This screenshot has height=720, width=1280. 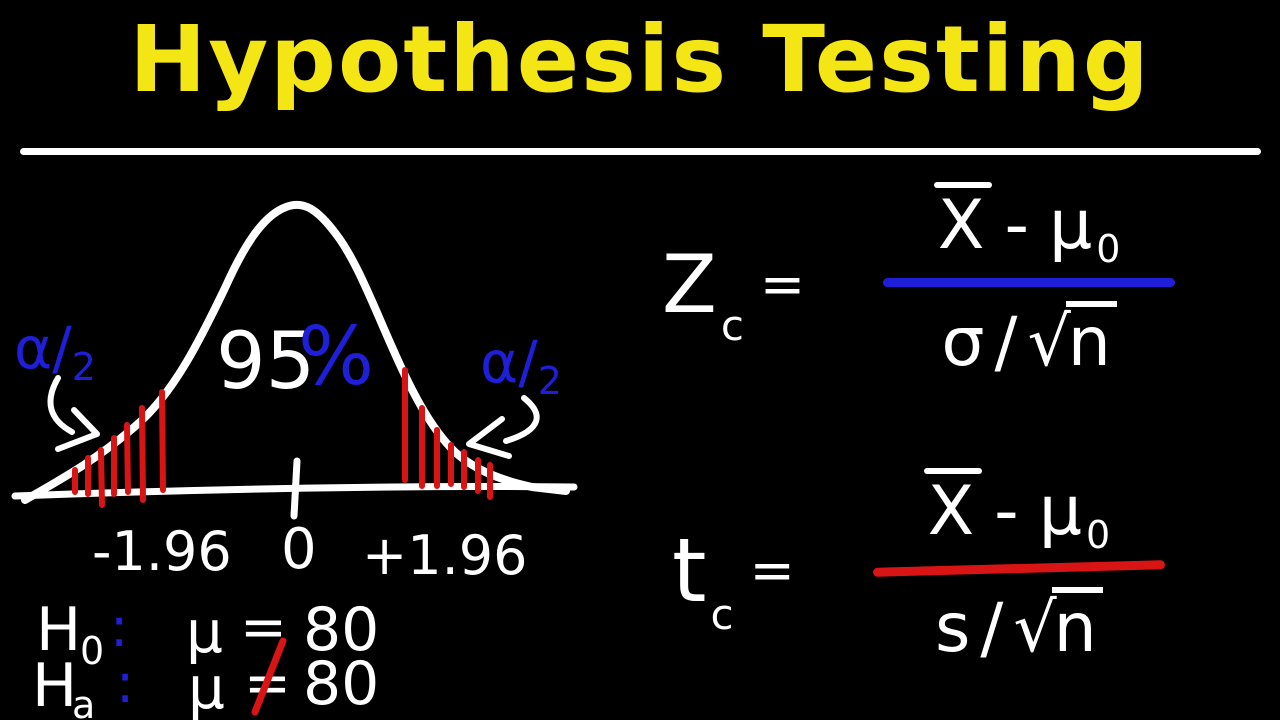 What do you see at coordinates (54, 685) in the screenshot?
I see `ha-symbol: H` at bounding box center [54, 685].